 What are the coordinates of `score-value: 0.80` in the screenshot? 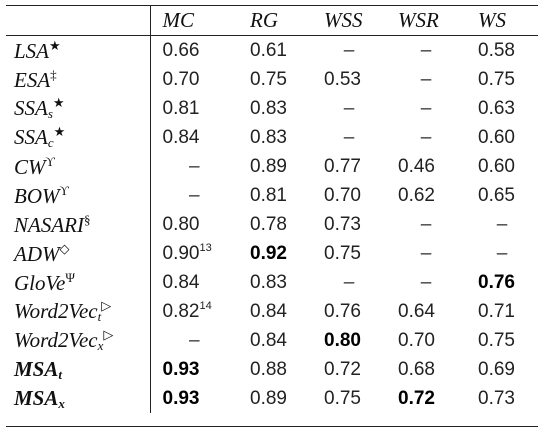 It's located at (181, 224).